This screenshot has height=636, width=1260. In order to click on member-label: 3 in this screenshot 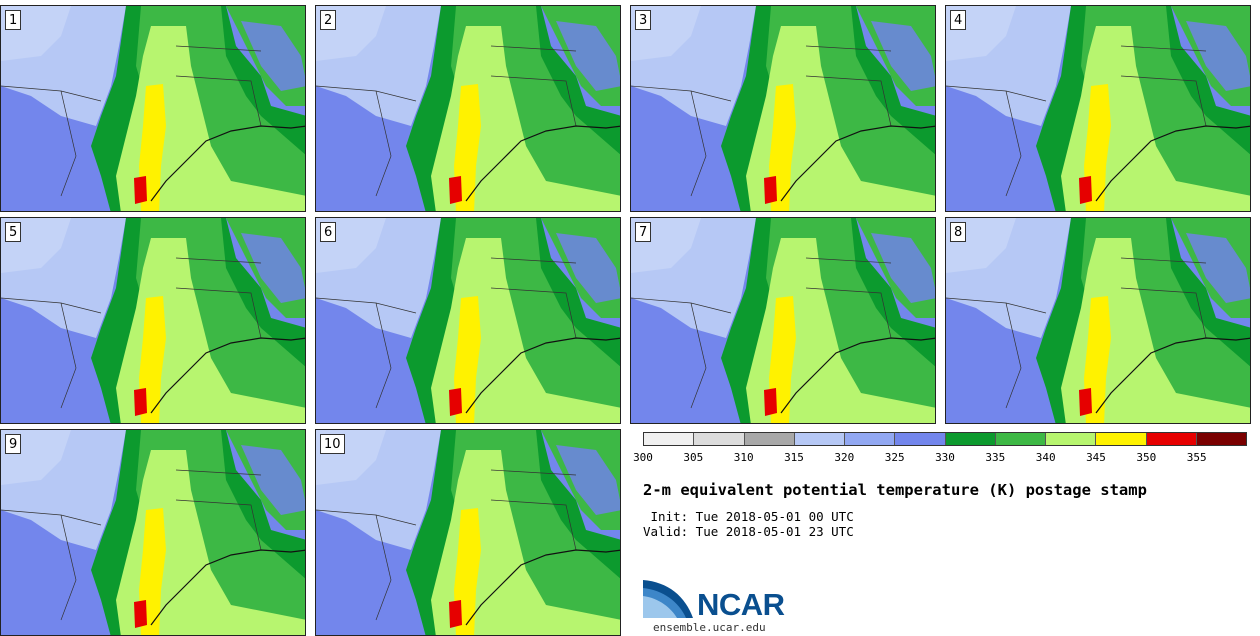, I will do `click(643, 20)`.